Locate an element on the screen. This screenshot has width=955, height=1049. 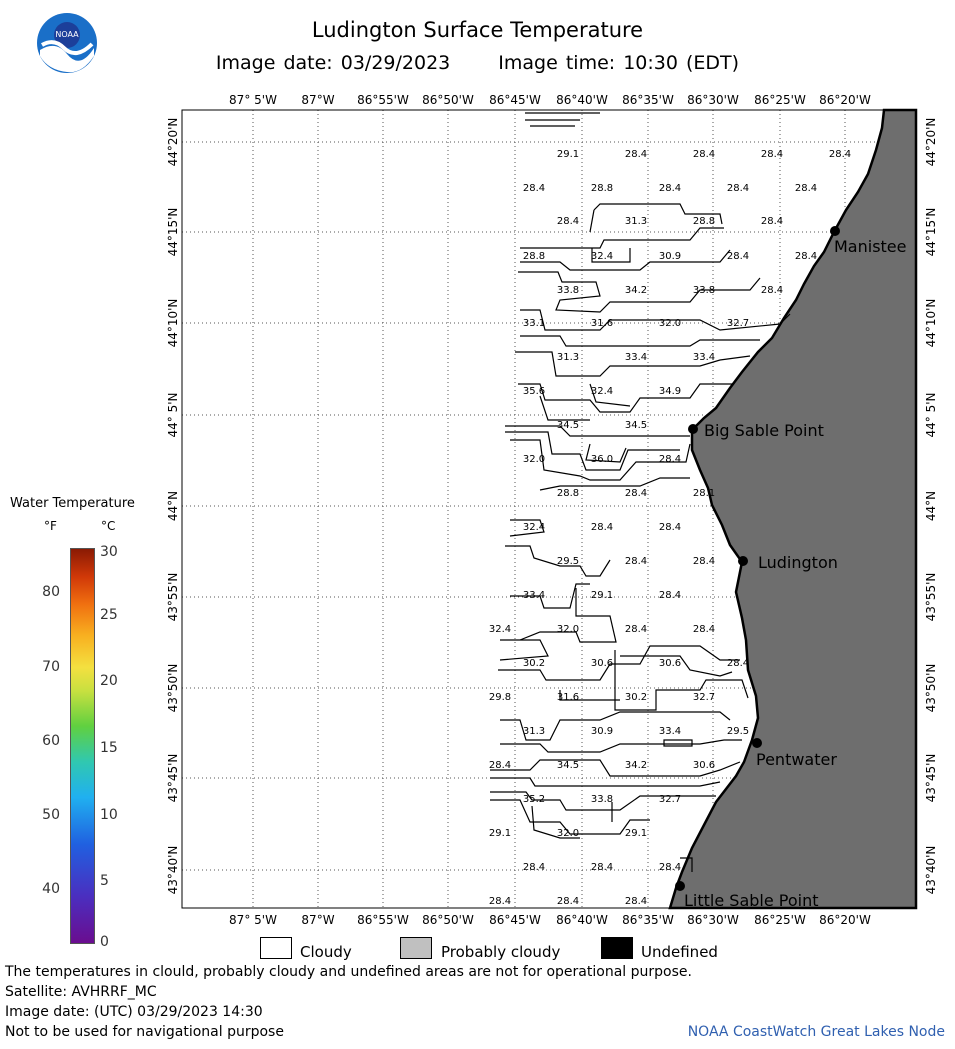
longitude-label: 86°25'W is located at coordinates (780, 100).